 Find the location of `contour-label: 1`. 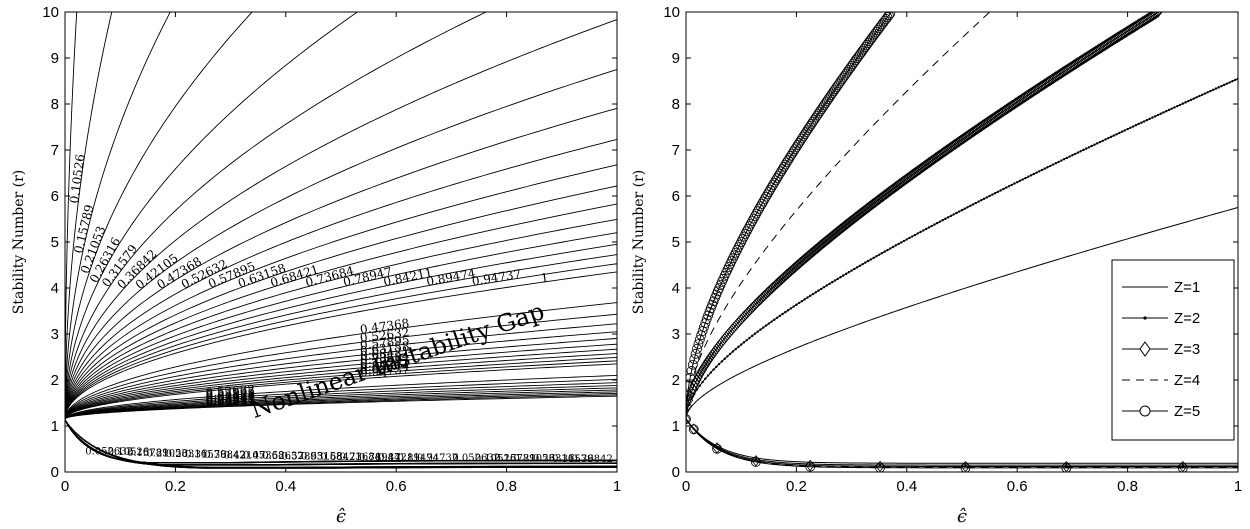

contour-label: 1 is located at coordinates (385, 373).